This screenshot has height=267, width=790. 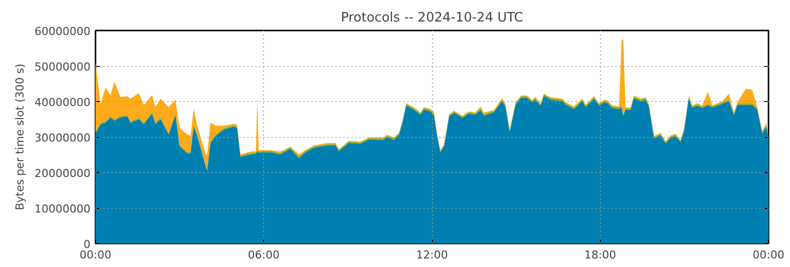 What do you see at coordinates (62, 67) in the screenshot?
I see `y-tick-label: 50000000` at bounding box center [62, 67].